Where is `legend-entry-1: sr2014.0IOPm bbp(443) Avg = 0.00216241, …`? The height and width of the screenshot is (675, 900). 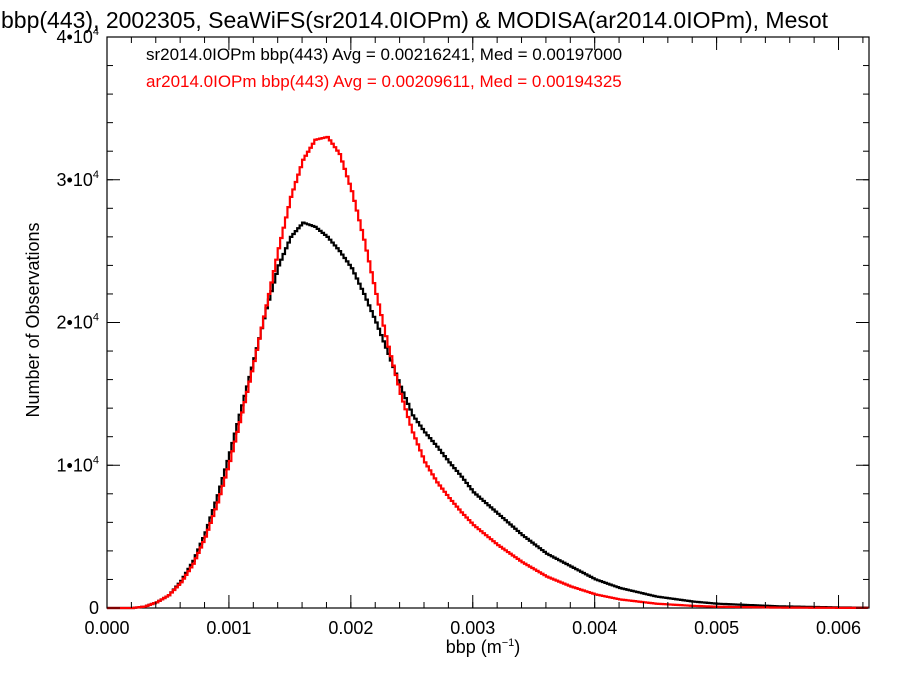 legend-entry-1: sr2014.0IOPm bbp(443) Avg = 0.00216241, … is located at coordinates (384, 54).